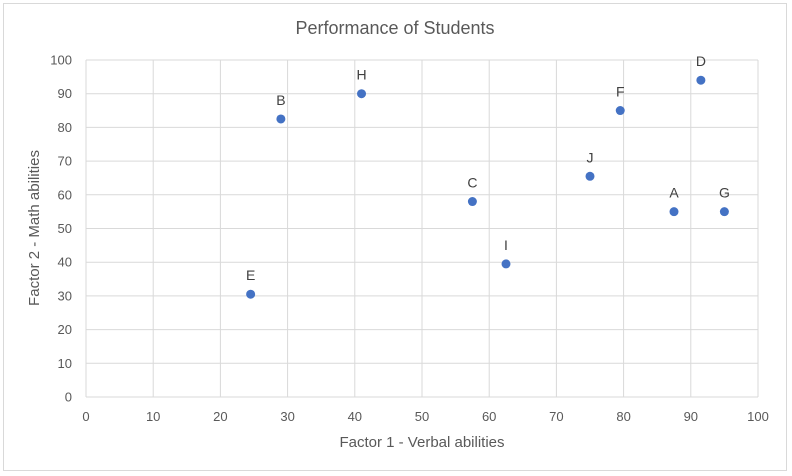  Describe the element at coordinates (61, 60) in the screenshot. I see `y-tick-label: 100` at that location.